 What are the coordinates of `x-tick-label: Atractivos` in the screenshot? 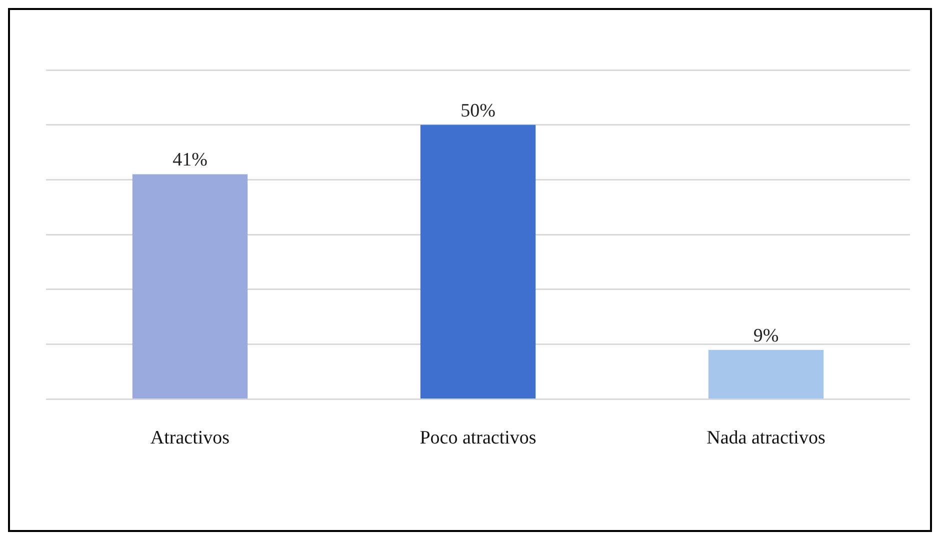 It's located at (190, 438).